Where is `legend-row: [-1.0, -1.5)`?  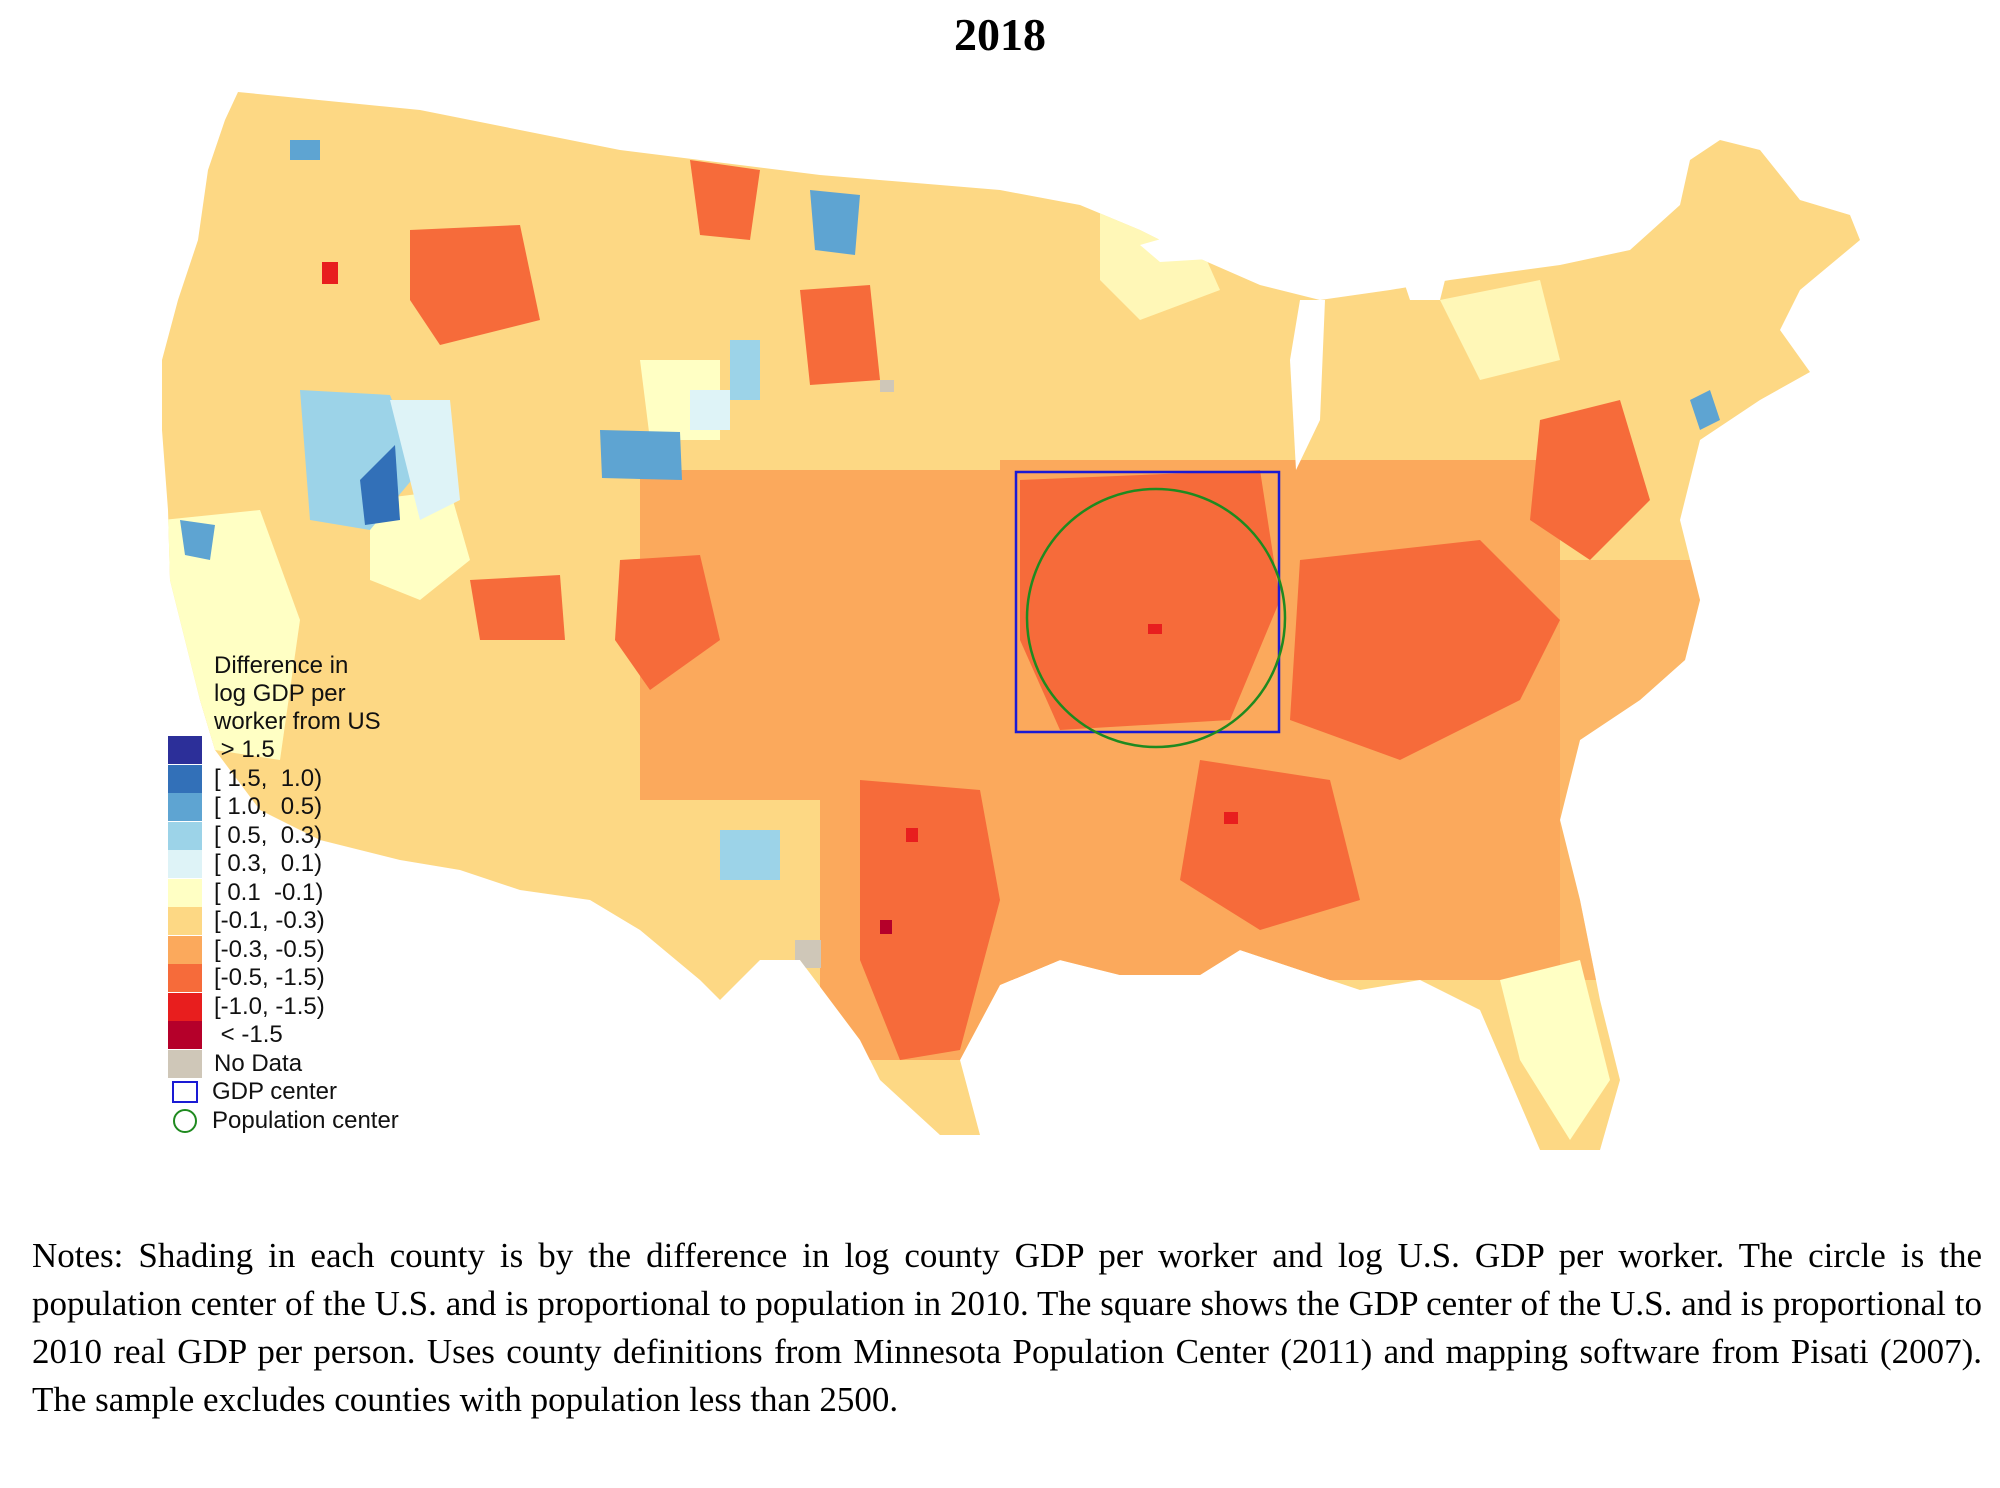 legend-row: [-1.0, -1.5) is located at coordinates (311, 1007).